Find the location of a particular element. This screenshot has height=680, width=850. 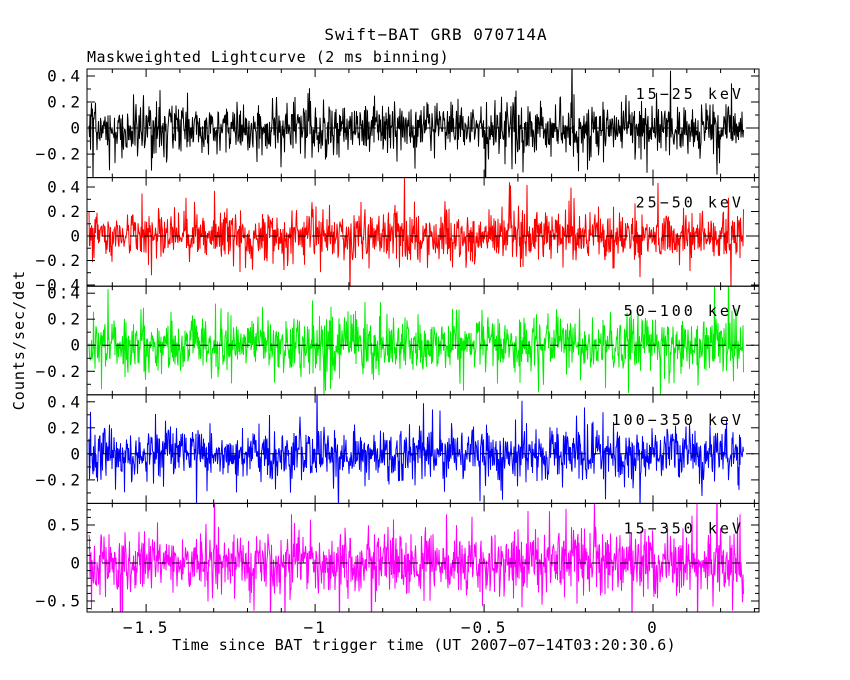

y-tick-label: −0.4 is located at coordinates (58, 285).